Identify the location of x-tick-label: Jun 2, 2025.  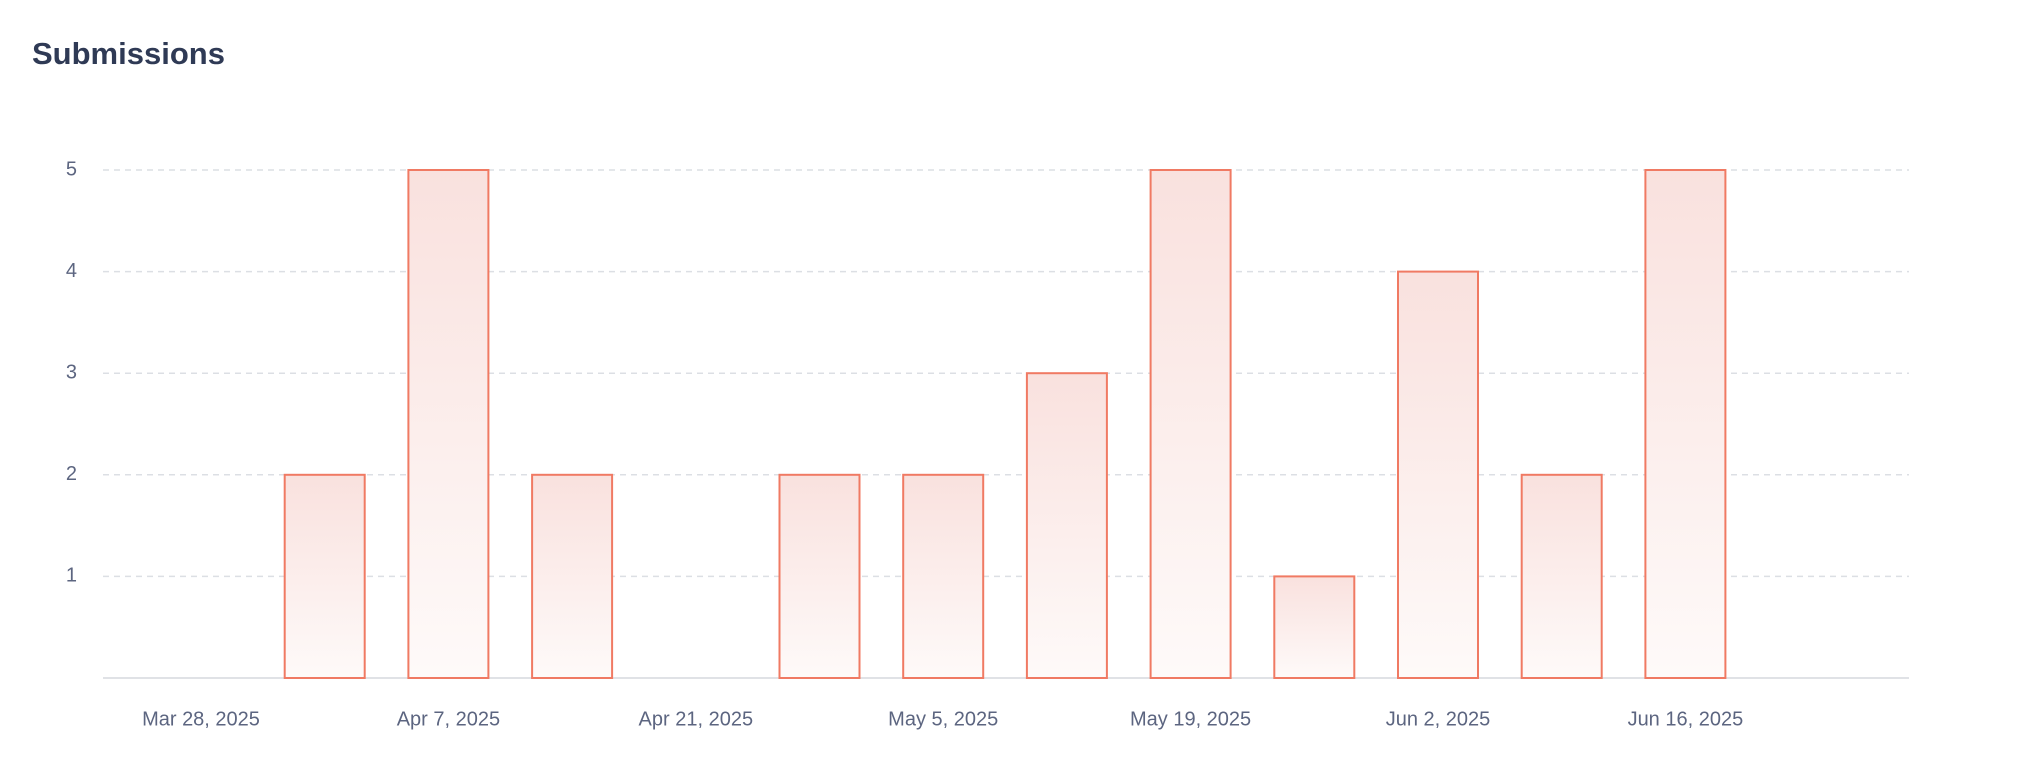
(1438, 719).